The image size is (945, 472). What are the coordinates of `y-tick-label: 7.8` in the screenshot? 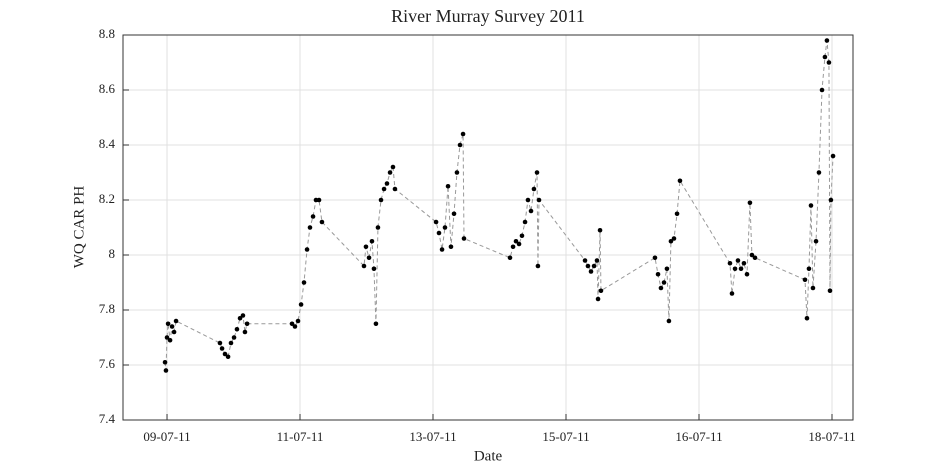 It's located at (107, 308).